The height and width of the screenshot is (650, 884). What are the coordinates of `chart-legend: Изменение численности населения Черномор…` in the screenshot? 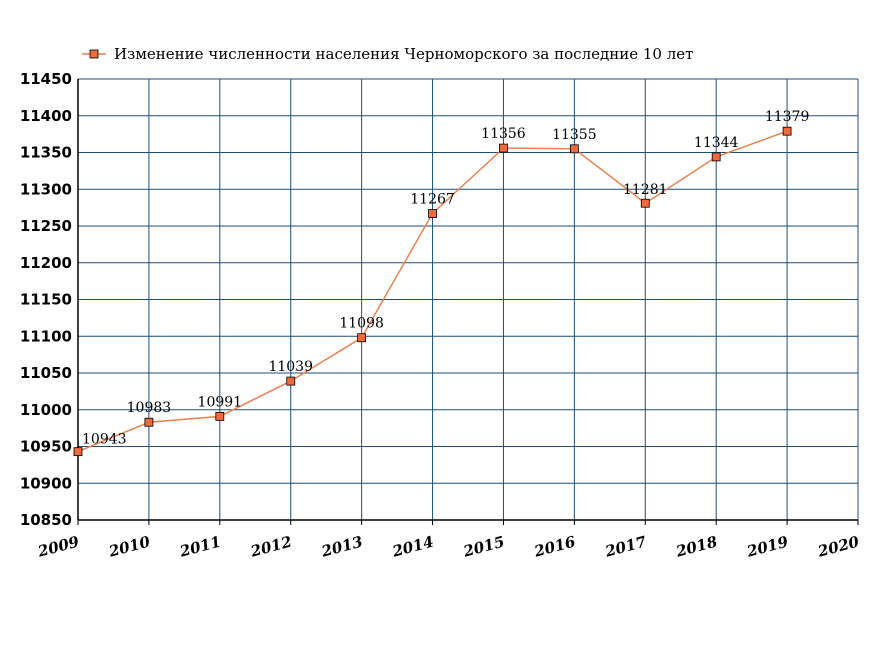 It's located at (387, 54).